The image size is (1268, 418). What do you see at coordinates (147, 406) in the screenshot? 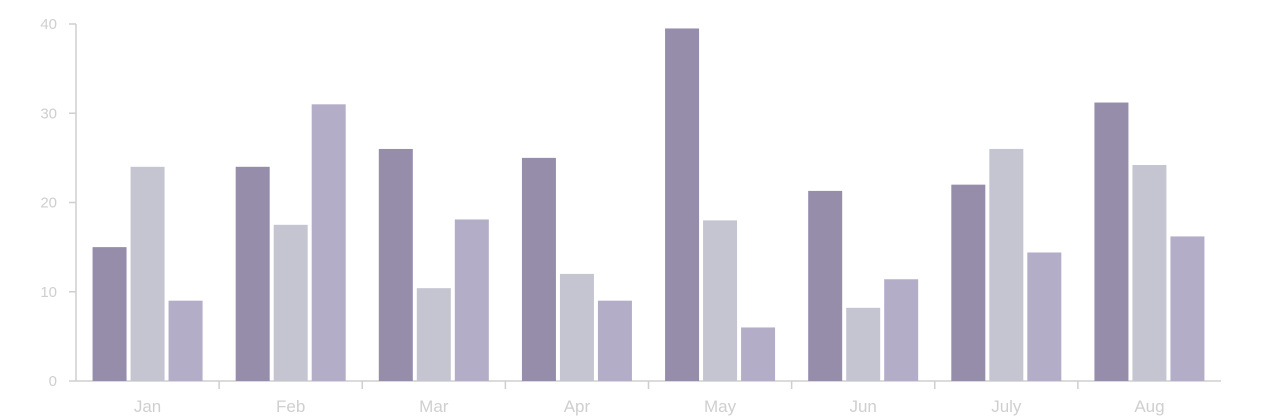
I see `x-tick-label: Jan` at bounding box center [147, 406].